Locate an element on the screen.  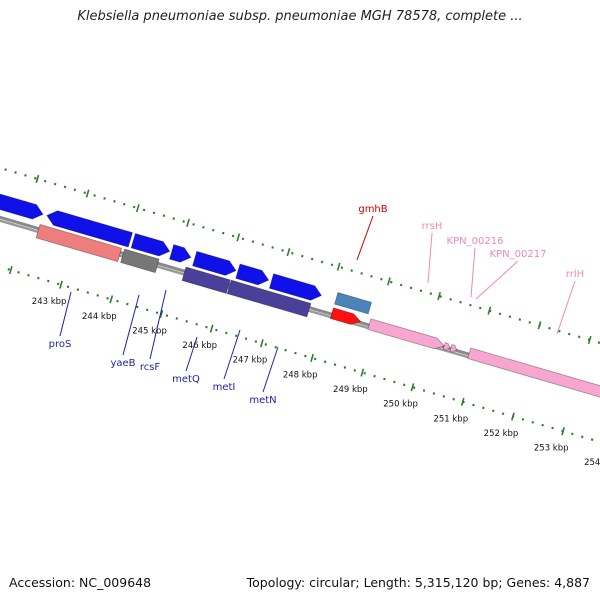
tick-label: 251 kbp is located at coordinates (450, 419).